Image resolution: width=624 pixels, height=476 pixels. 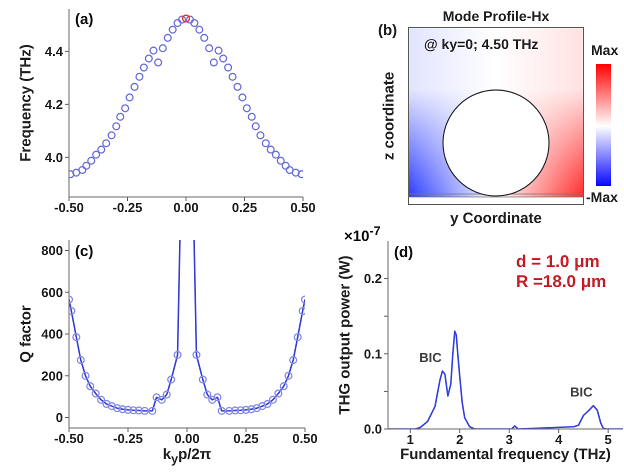 I want to click on x-axis-title: Fundamental frequency (THz), so click(x=505, y=454).